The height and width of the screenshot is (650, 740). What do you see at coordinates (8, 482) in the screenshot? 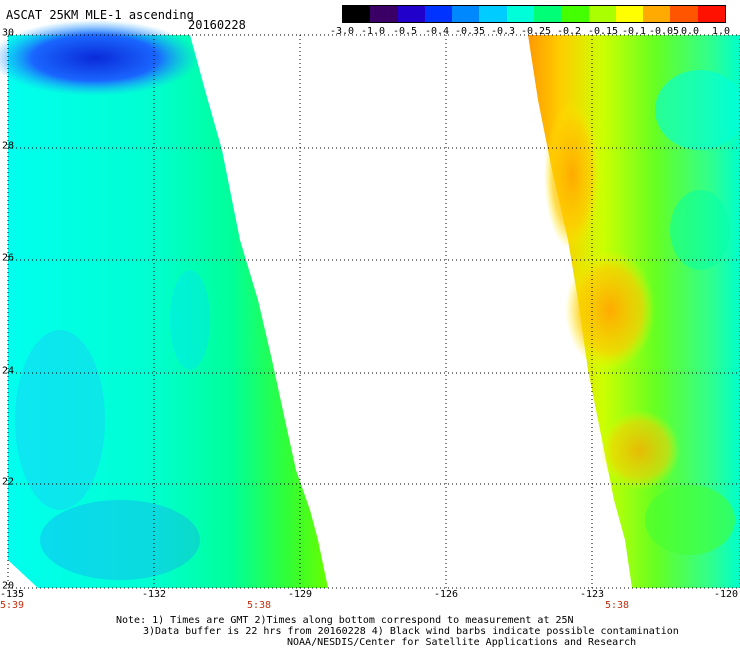
I see `lat-label: 22` at bounding box center [8, 482].